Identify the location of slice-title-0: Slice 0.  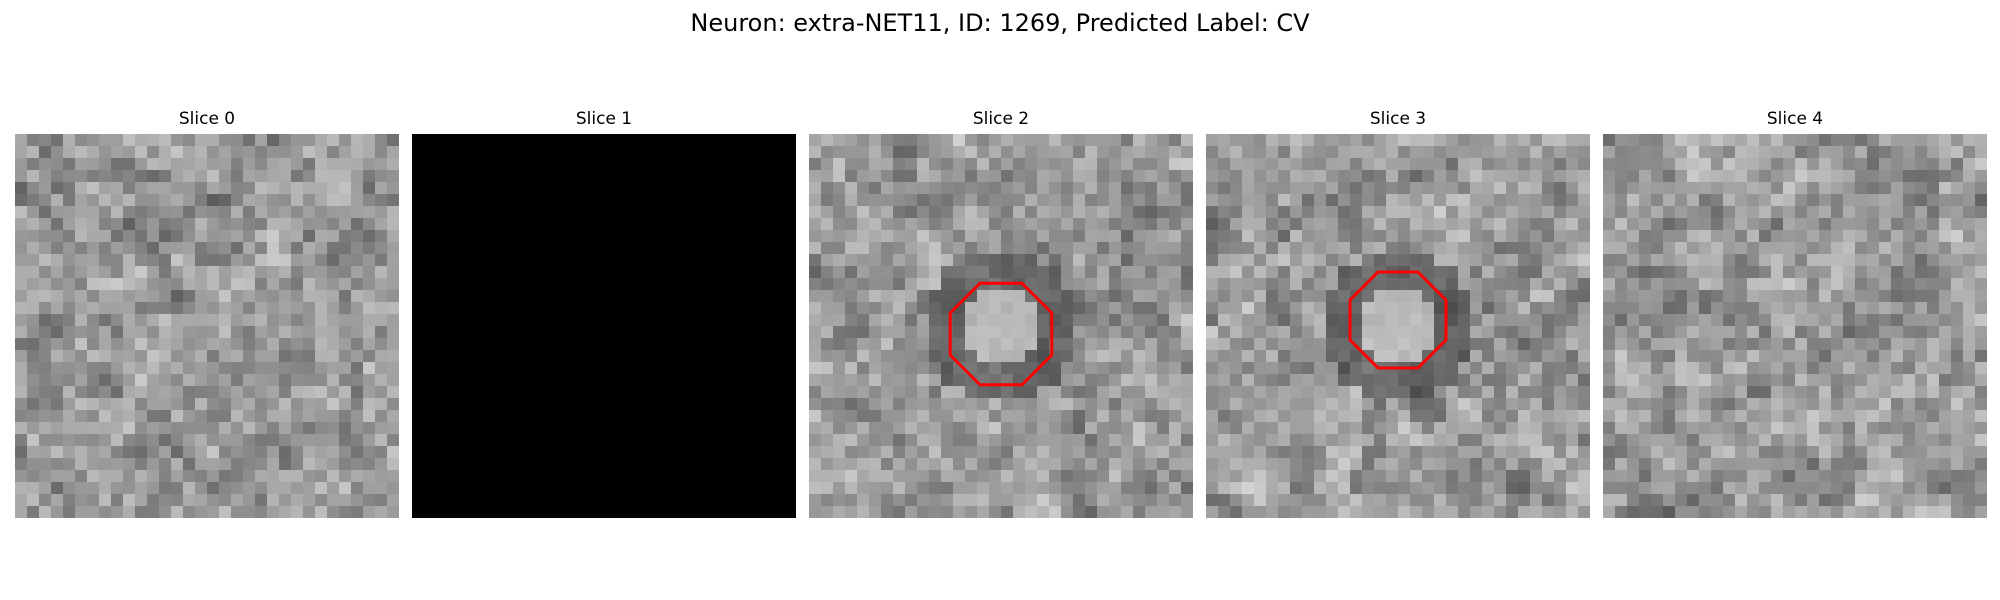
(207, 119).